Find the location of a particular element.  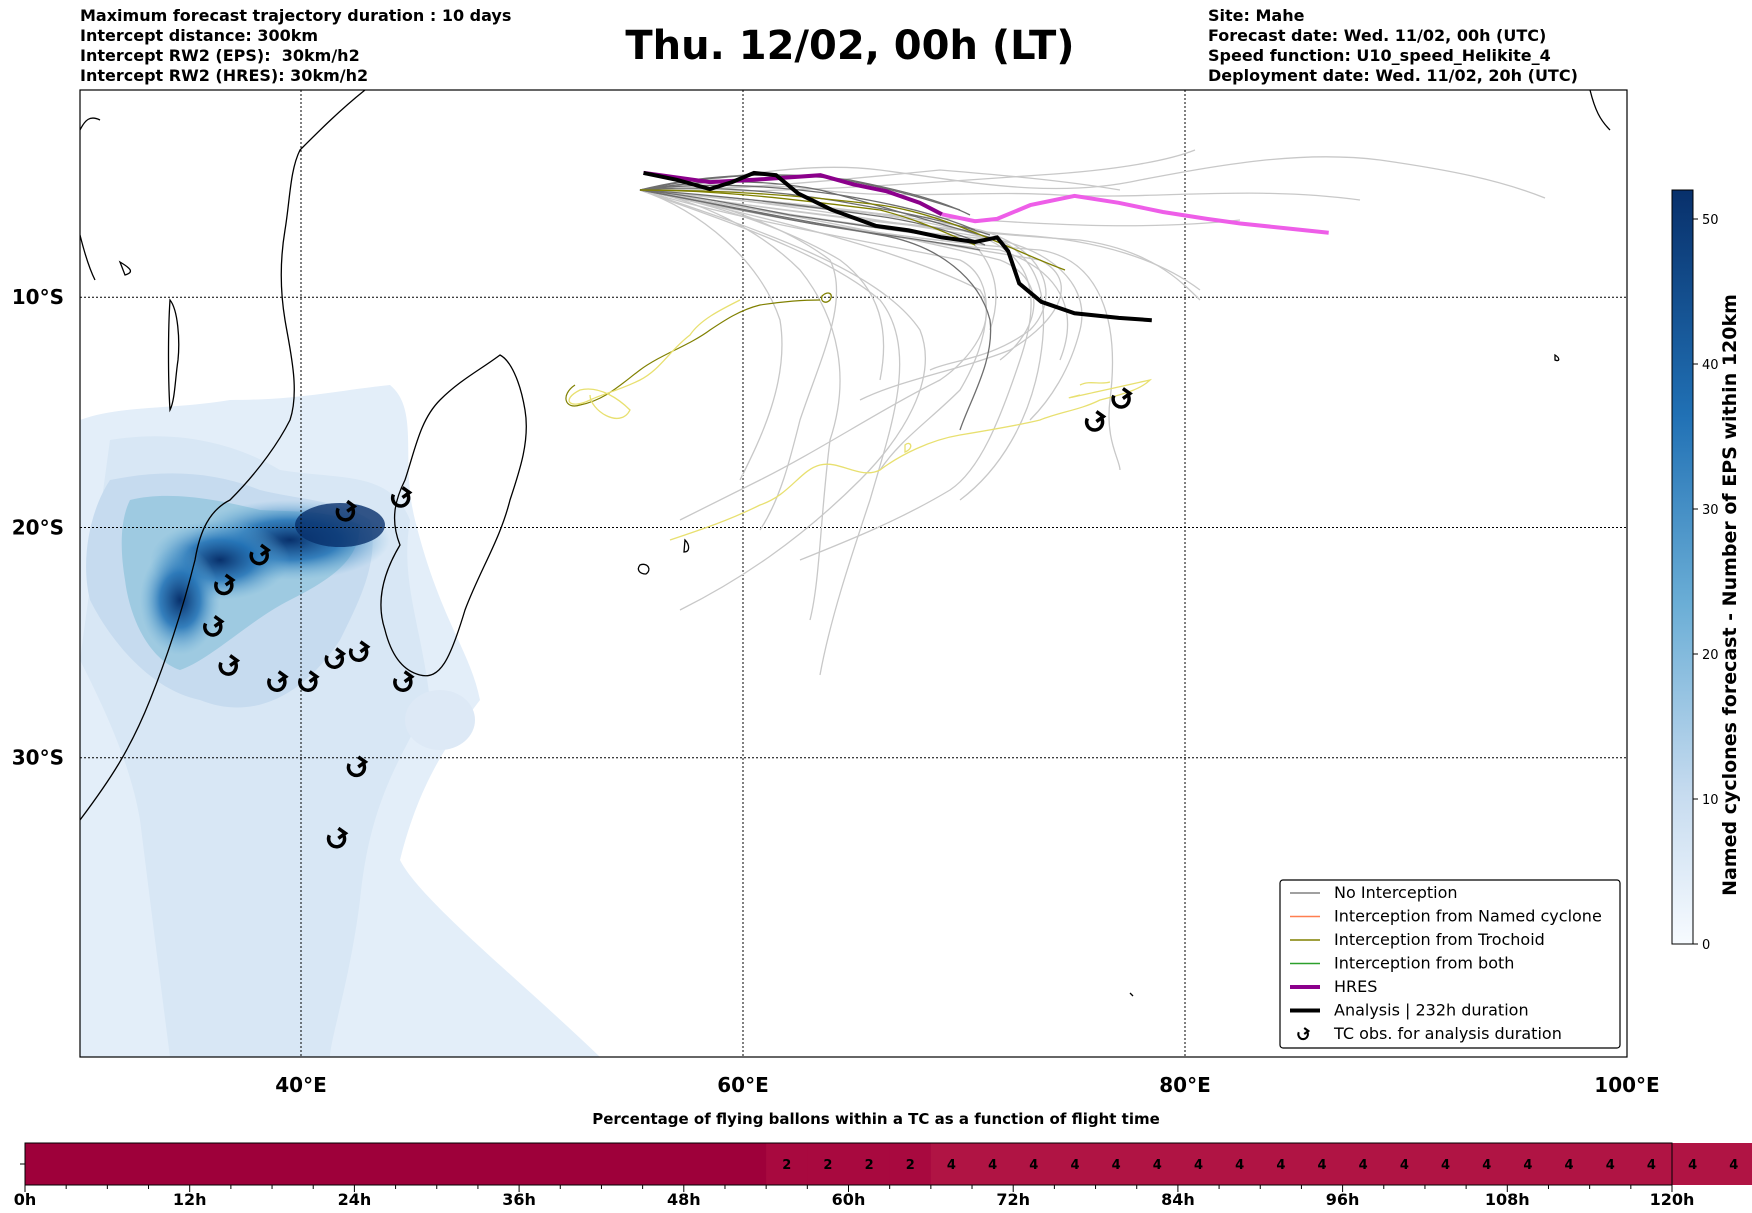

yellow-trajectories is located at coordinates (860, 420).